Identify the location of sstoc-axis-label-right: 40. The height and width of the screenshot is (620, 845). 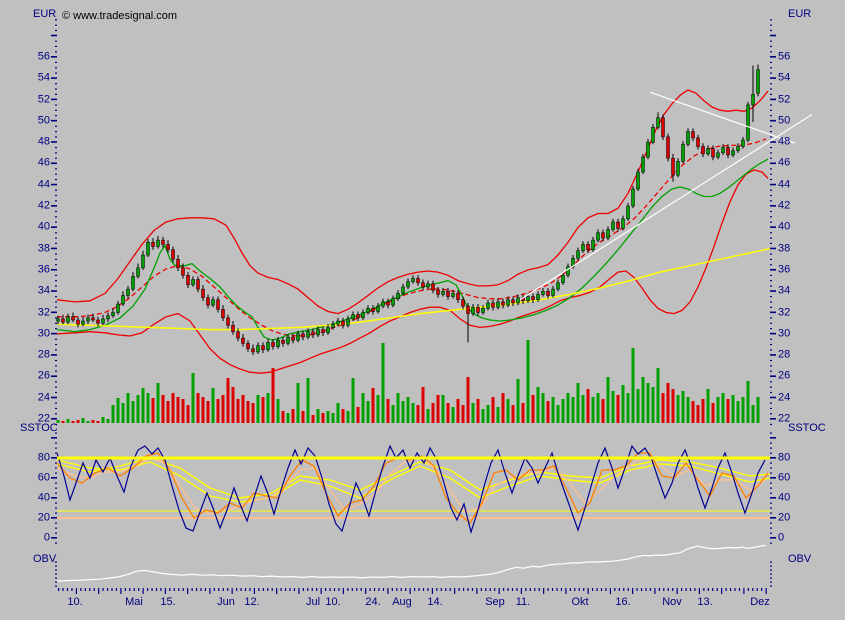
(784, 497).